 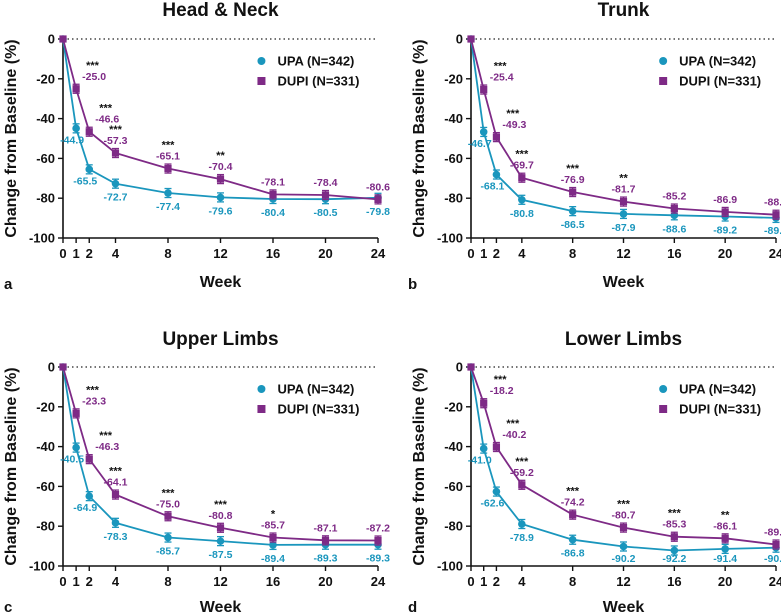 I want to click on upa-data-label: -44.9, so click(x=72, y=140).